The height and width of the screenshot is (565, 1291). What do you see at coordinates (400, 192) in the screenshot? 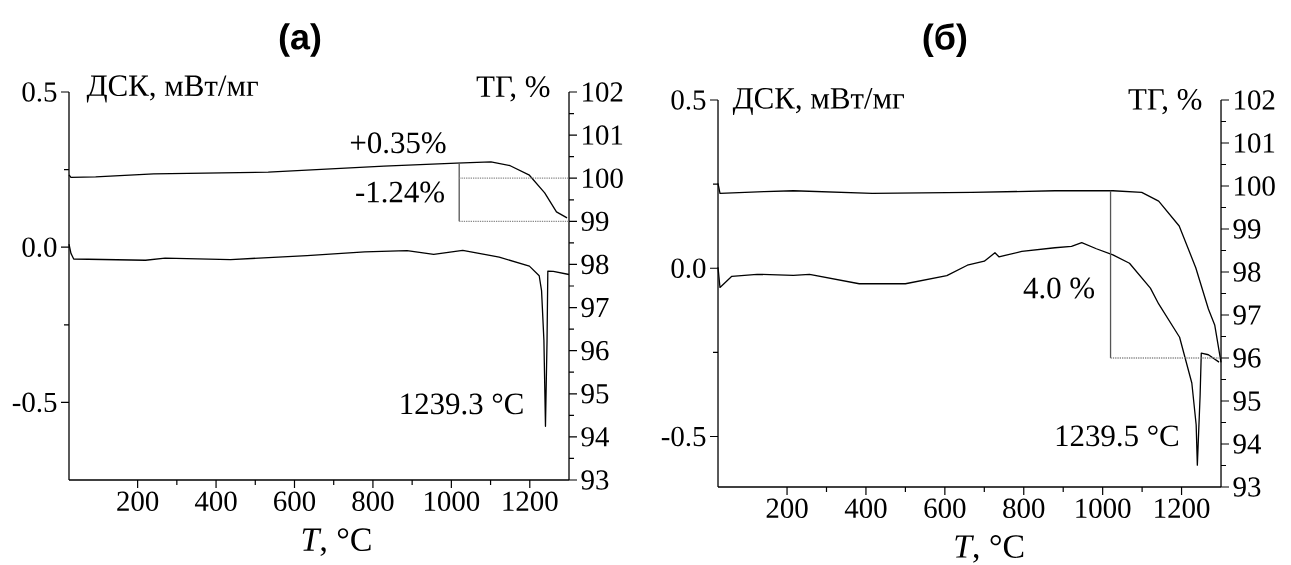
I see `annotation: -1.24%` at bounding box center [400, 192].